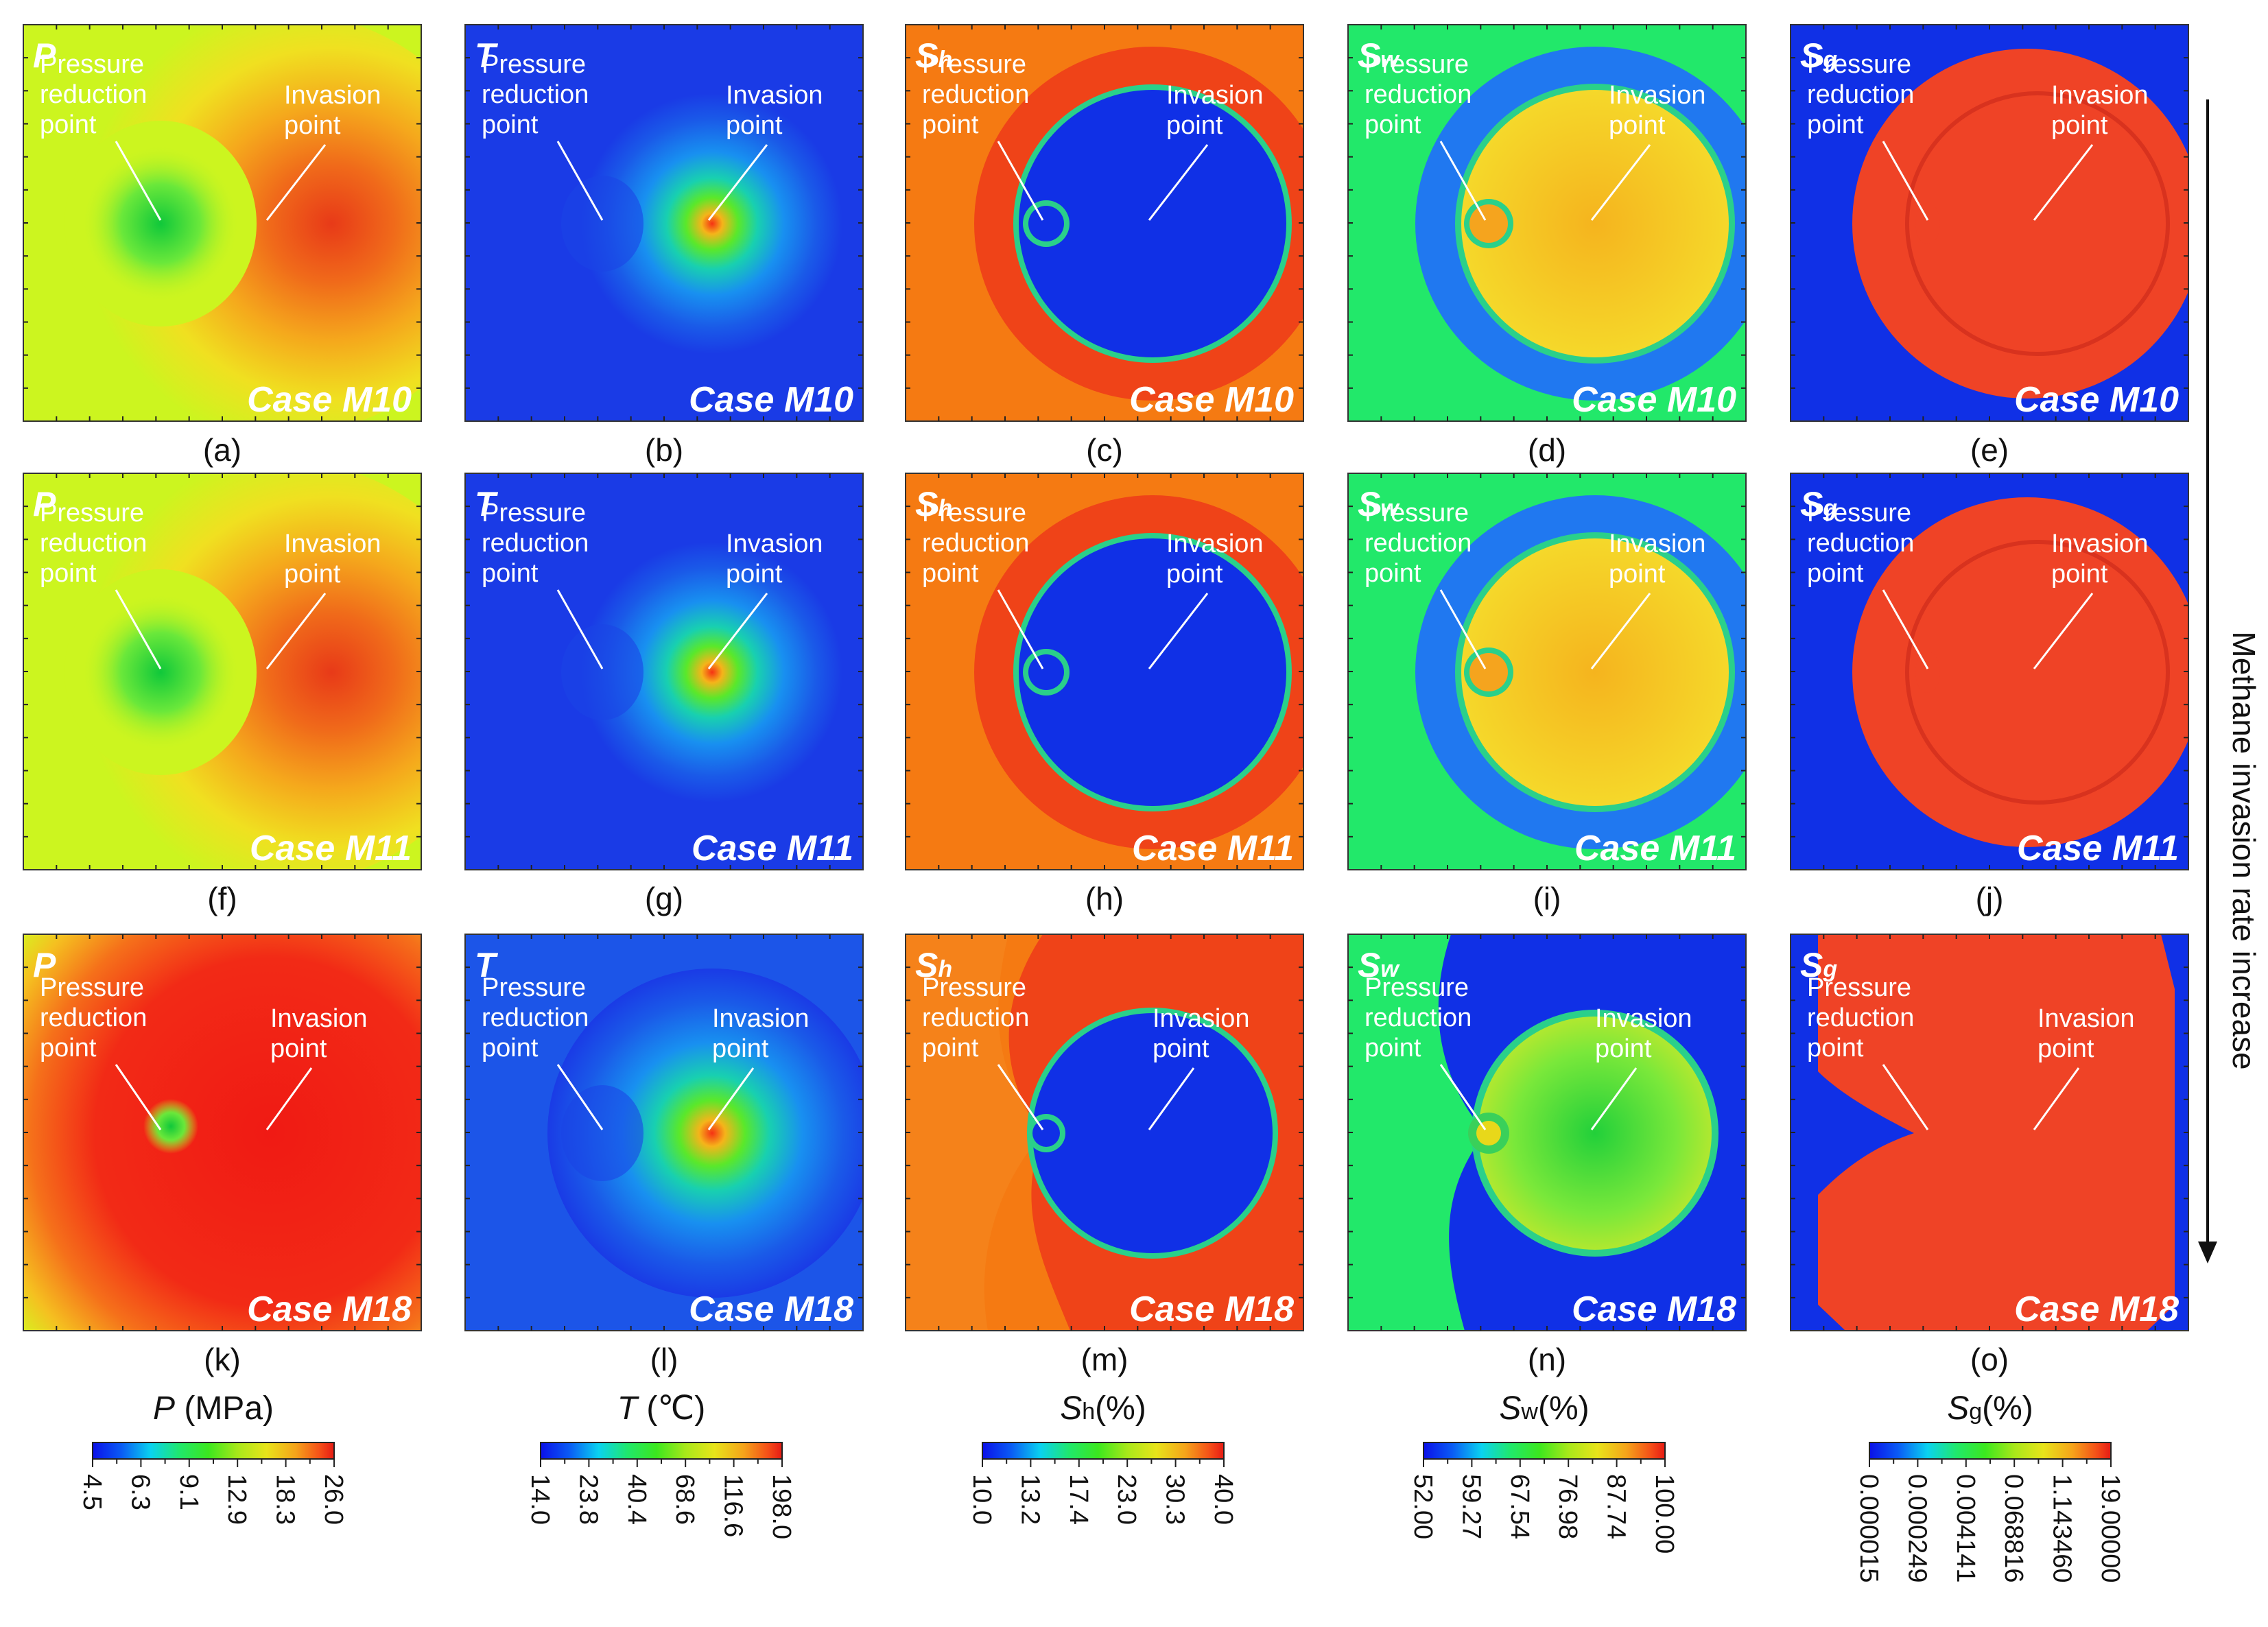 The width and height of the screenshot is (2268, 1627). I want to click on colorbar-tick-label: 87.74, so click(1616, 1506).